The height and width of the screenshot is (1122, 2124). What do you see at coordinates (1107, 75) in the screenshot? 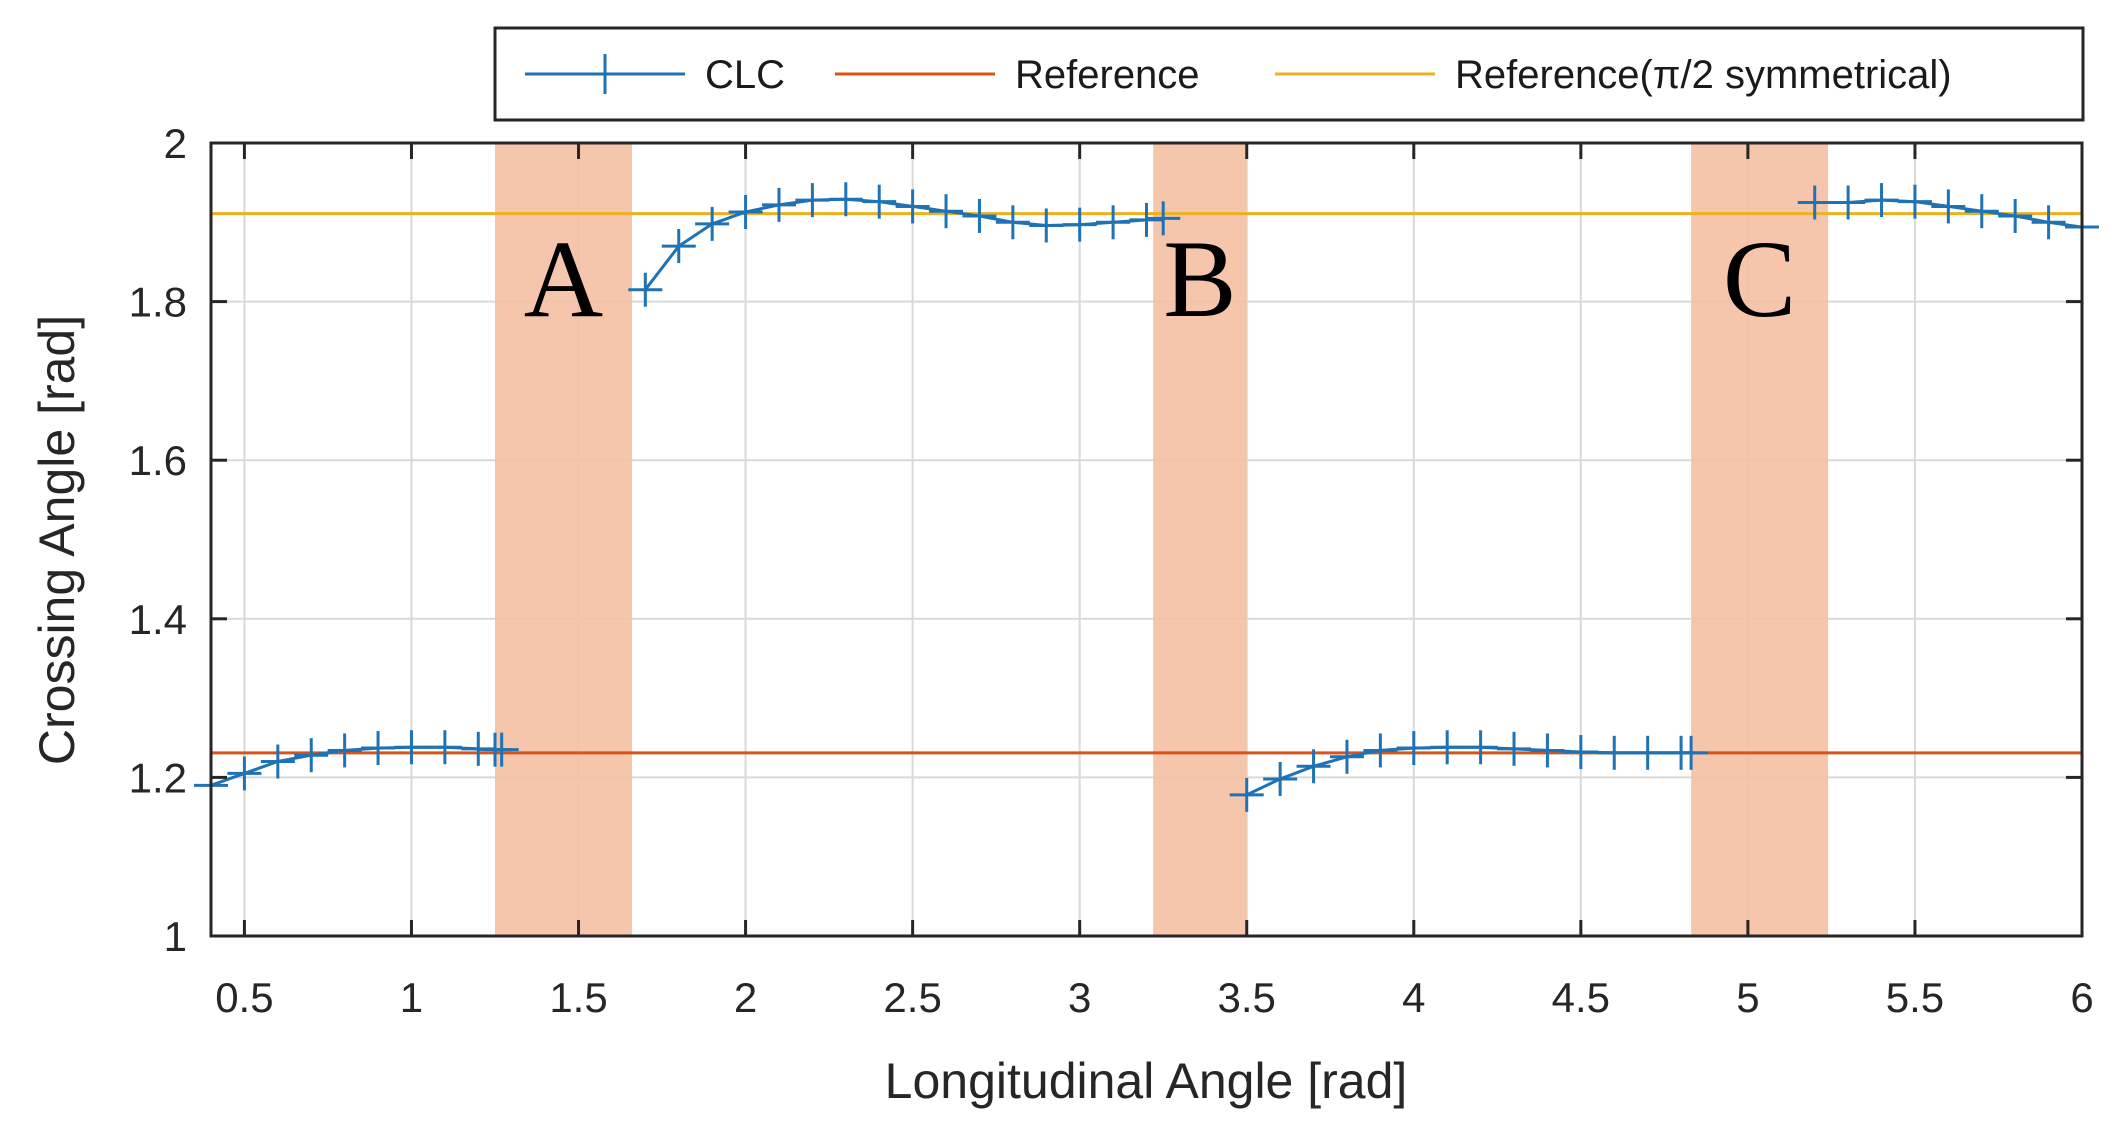
I see `legend-label-reference: Reference` at bounding box center [1107, 75].